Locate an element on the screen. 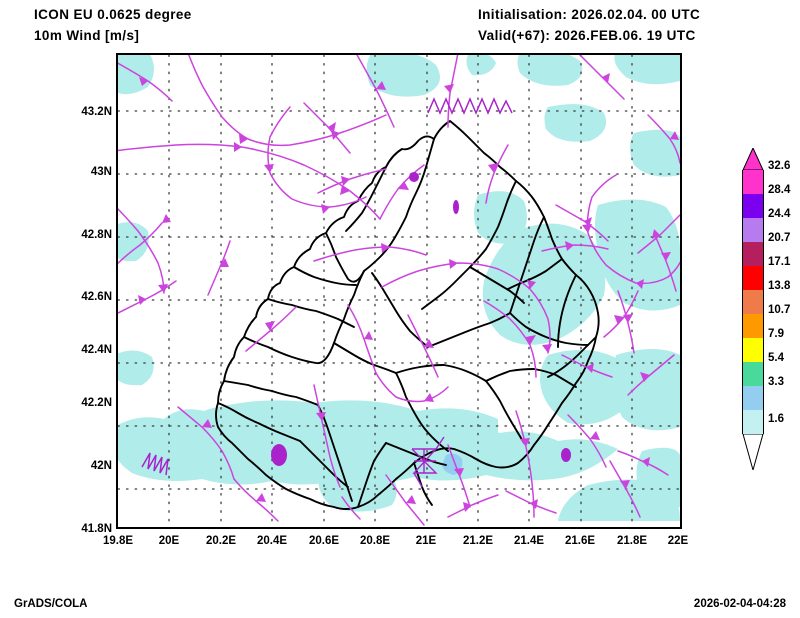  windspeed-colorbar is located at coordinates (753, 309).